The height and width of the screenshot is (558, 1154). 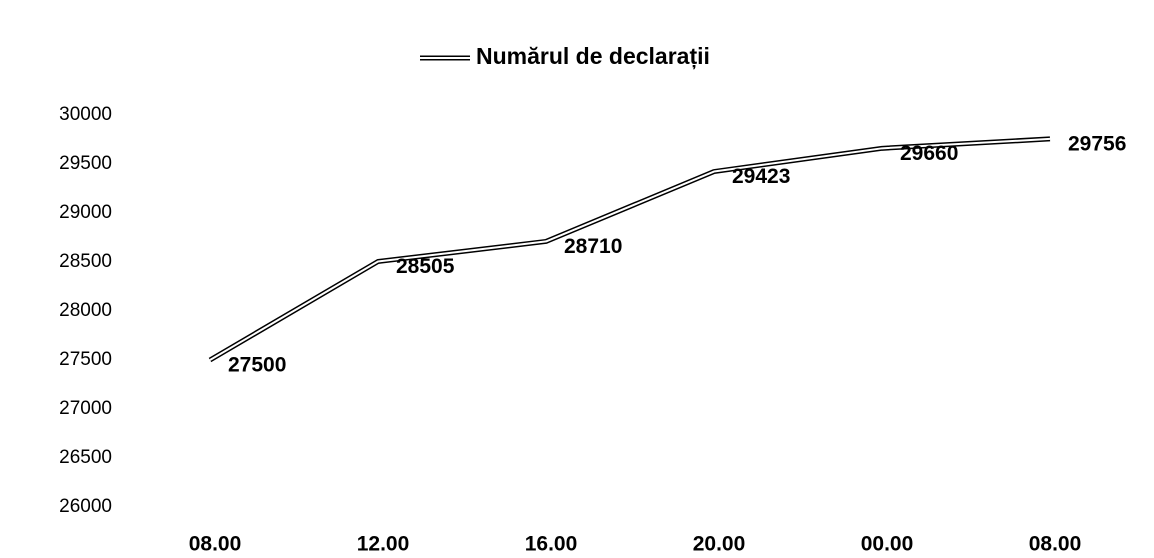 What do you see at coordinates (85, 163) in the screenshot?
I see `y-tick-label: 29500` at bounding box center [85, 163].